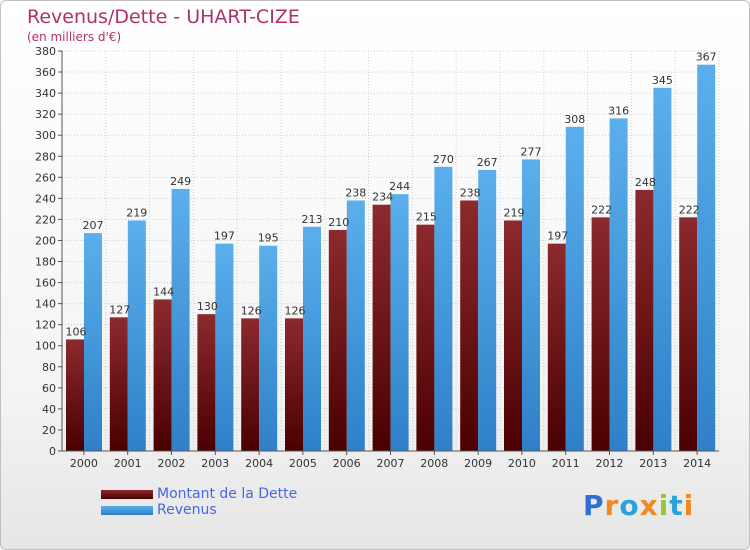 The image size is (750, 550). Describe the element at coordinates (338, 222) in the screenshot. I see `data-label: 210` at that location.